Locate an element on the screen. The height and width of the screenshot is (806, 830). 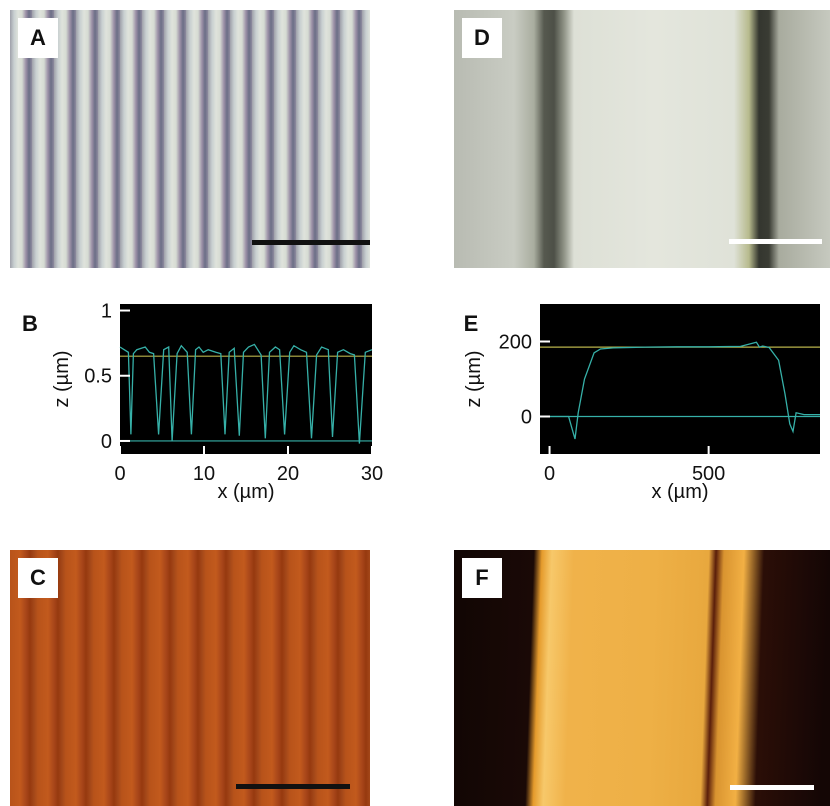
panel-b-plot: B 0 0.5 1 0 10 20 30 x (µm) z (µm) is located at coordinates (200, 412).